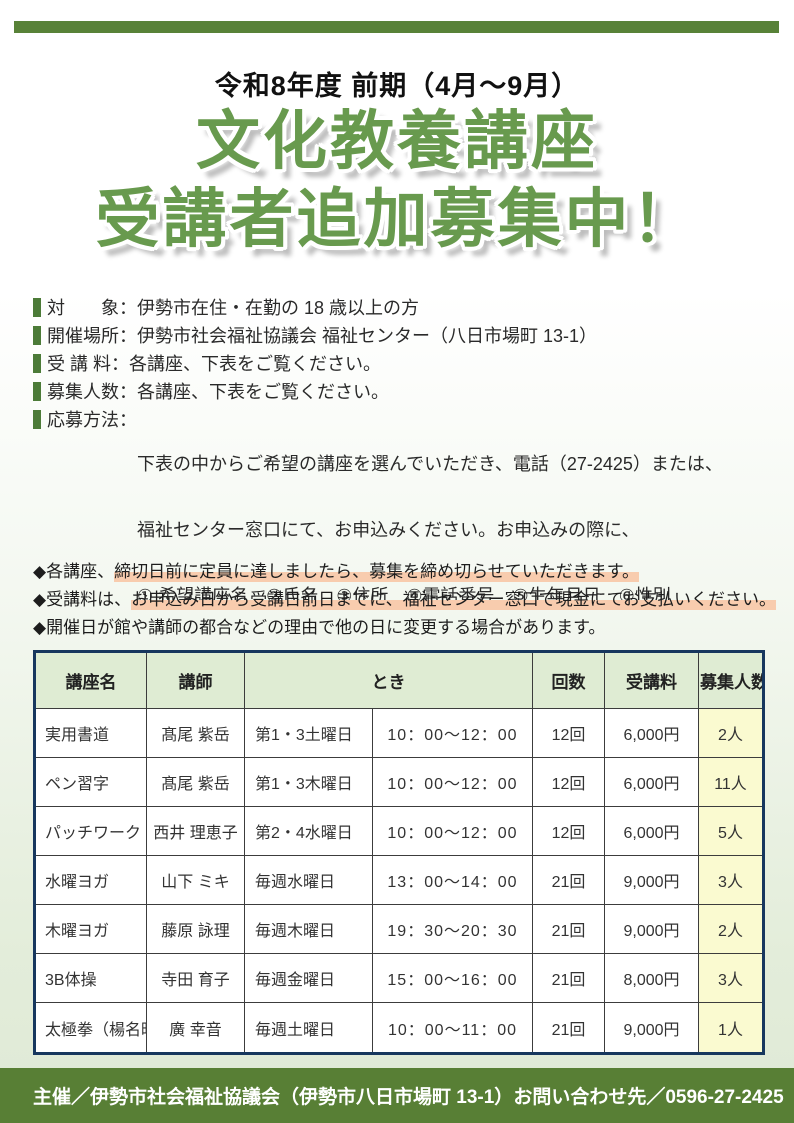 This screenshot has height=1123, width=794. Describe the element at coordinates (92, 308) in the screenshot. I see `info-label: 対 象：` at that location.